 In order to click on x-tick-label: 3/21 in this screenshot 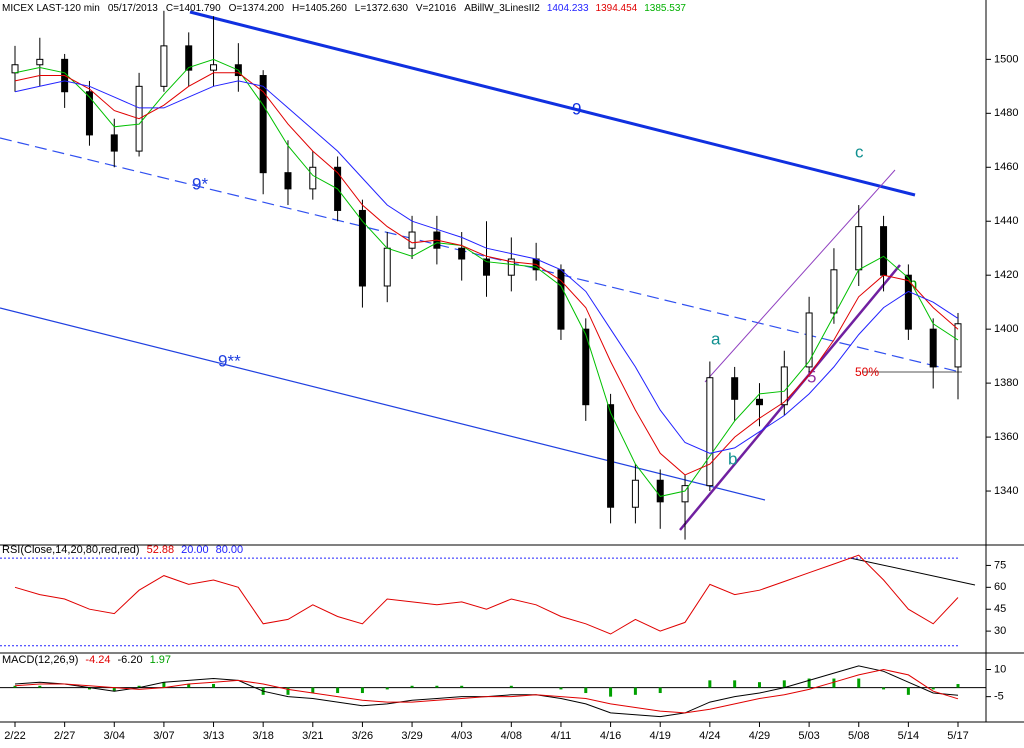, I will do `click(312, 736)`.